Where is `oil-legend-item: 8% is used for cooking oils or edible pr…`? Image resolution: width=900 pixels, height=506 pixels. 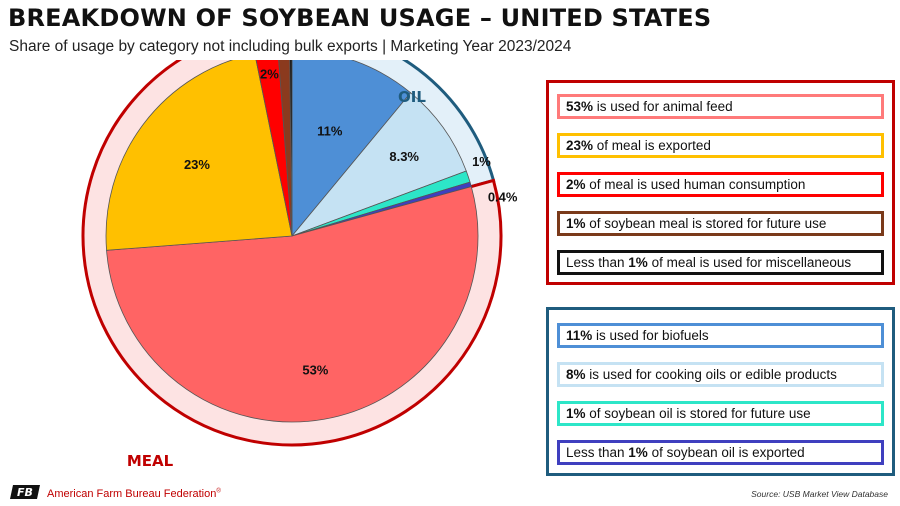 oil-legend-item: 8% is used for cooking oils or edible pr… is located at coordinates (720, 374).